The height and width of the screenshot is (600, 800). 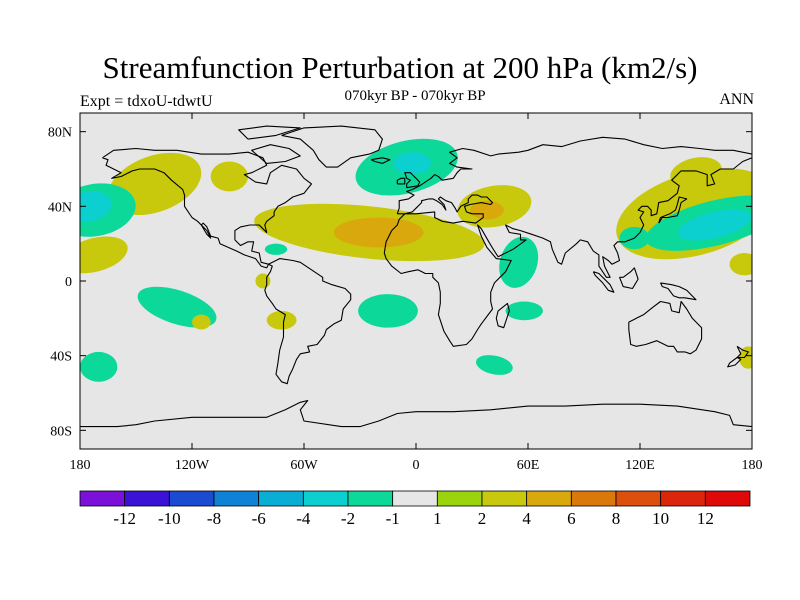 I want to click on coastline-australia, so click(x=665, y=327).